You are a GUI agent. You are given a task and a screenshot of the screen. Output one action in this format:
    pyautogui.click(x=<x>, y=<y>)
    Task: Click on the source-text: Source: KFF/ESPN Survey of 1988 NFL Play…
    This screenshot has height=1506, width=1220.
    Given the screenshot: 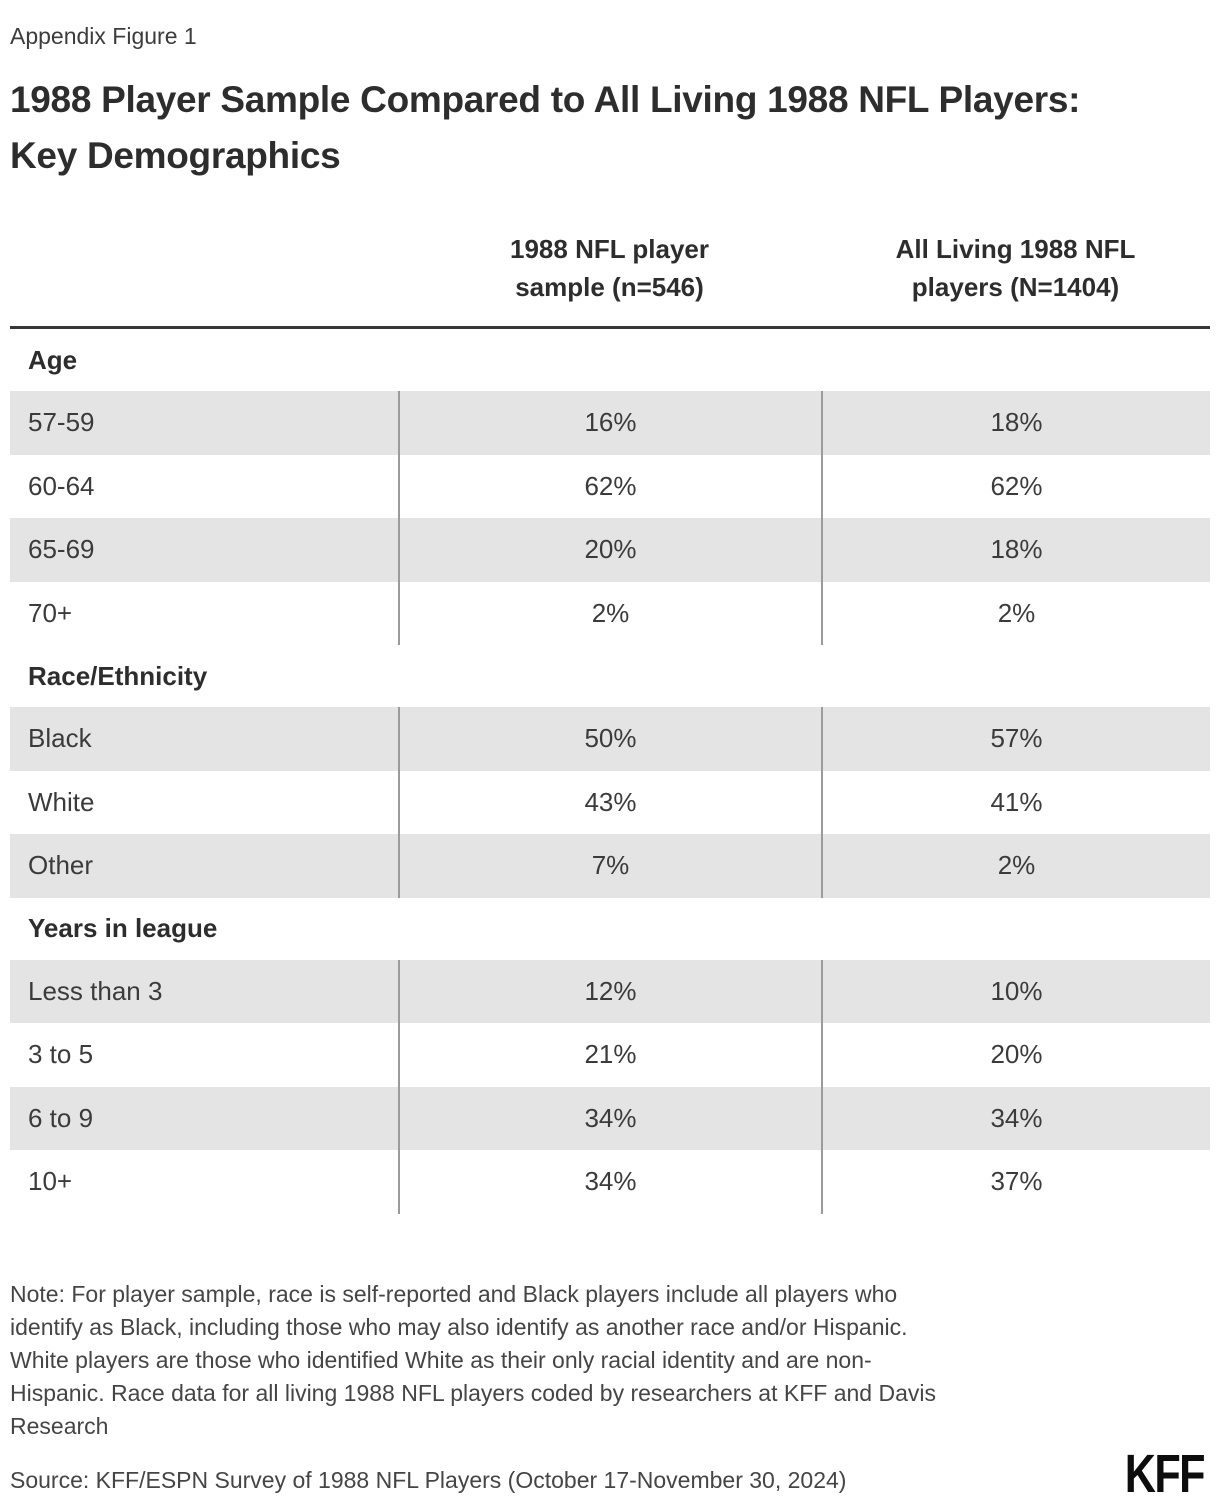 What is the action you would take?
    pyautogui.click(x=428, y=1479)
    